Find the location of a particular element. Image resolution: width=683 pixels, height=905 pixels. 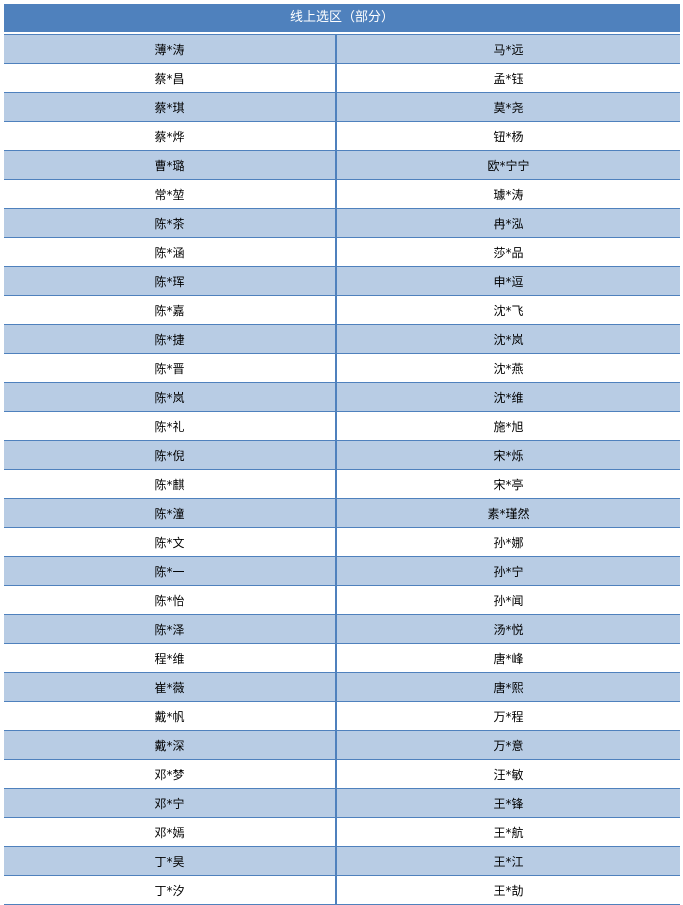

name-cell-right: 沈*岚 is located at coordinates (508, 339).